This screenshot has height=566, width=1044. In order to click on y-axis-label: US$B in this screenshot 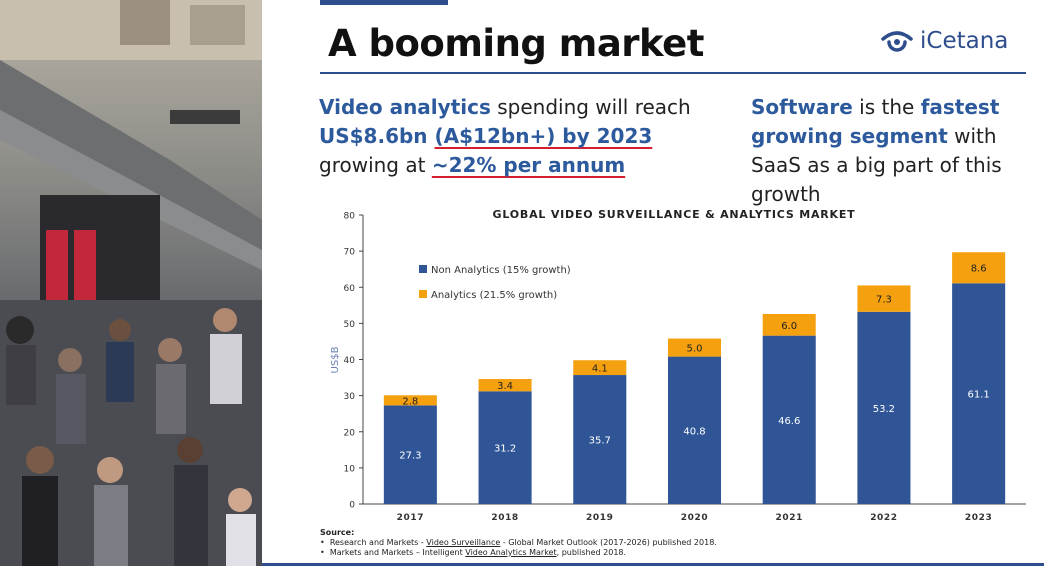, I will do `click(335, 359)`.